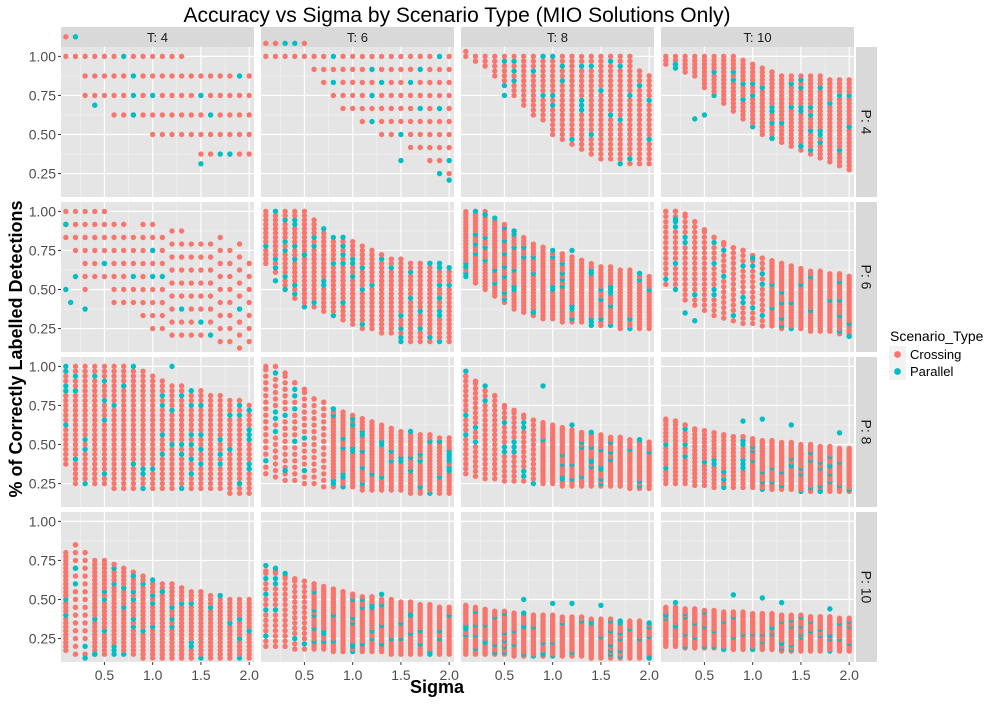 The image size is (1000, 705). Describe the element at coordinates (553, 675) in the screenshot. I see `x-tick-label: 1.0` at that location.